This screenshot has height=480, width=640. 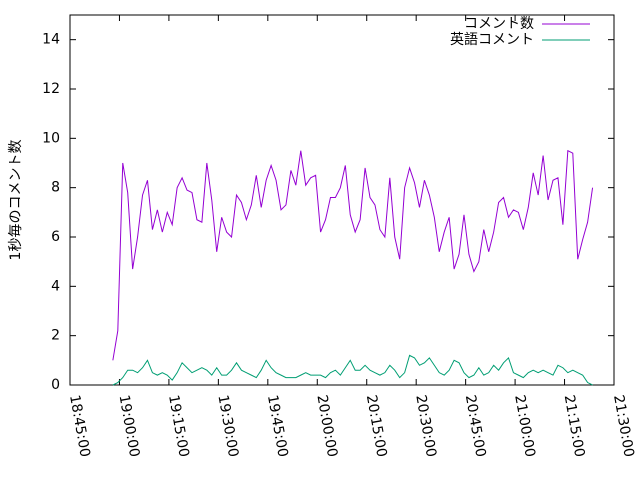 I want to click on x-tick-label: 19:00:00, so click(x=129, y=426).